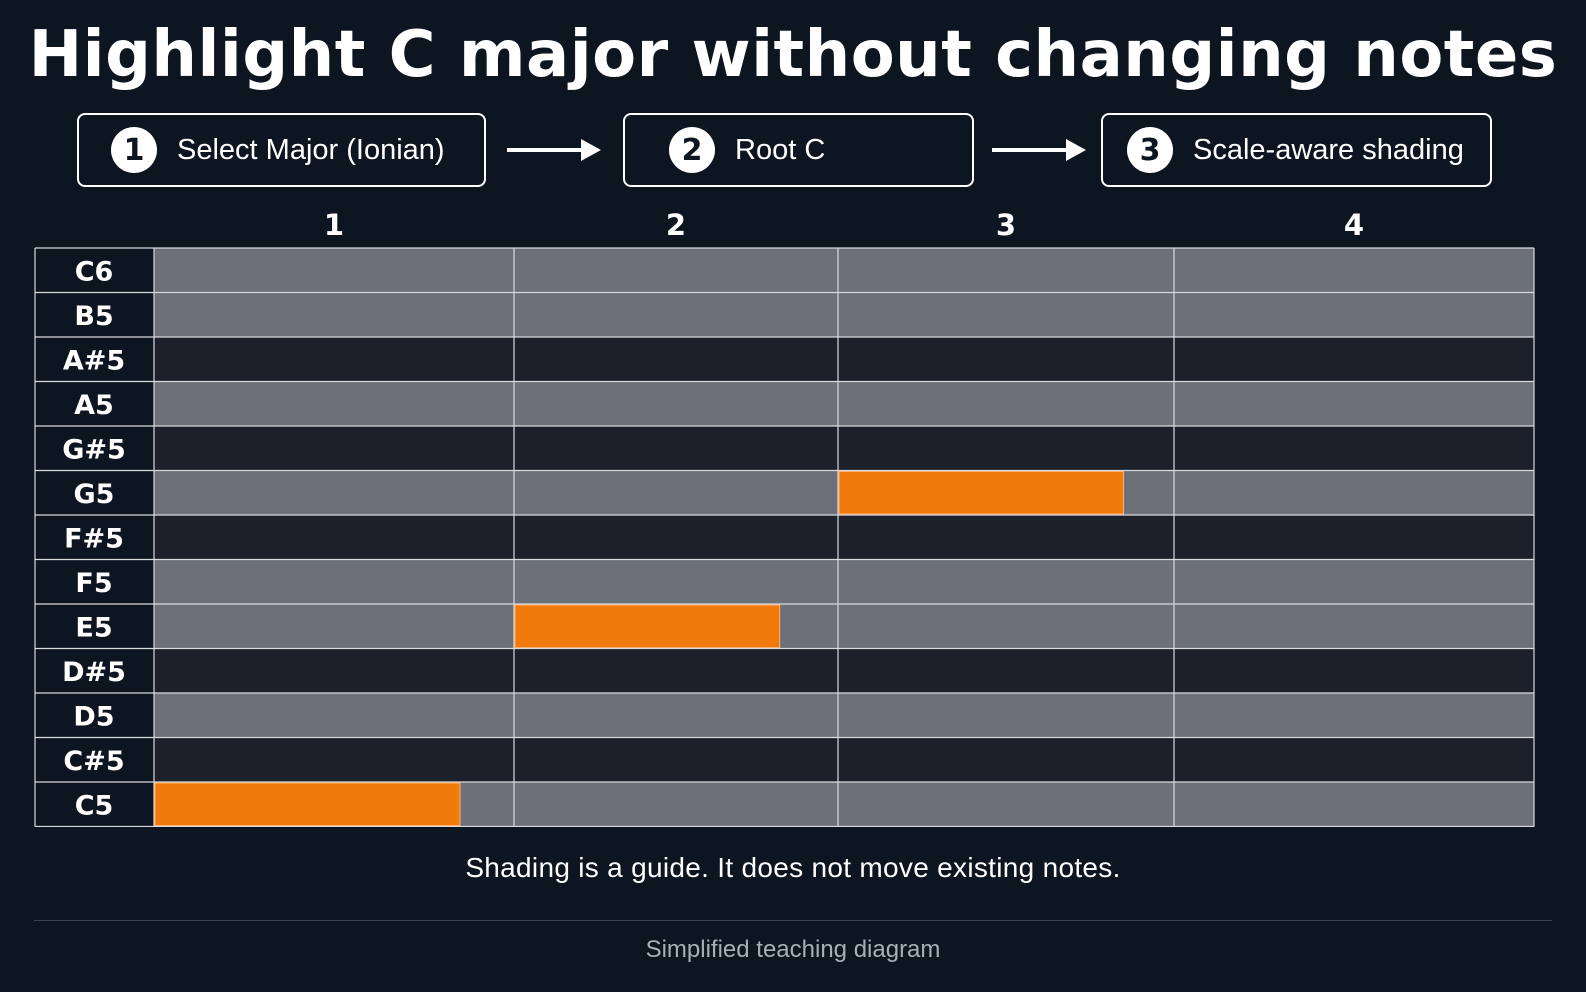 Image resolution: width=1586 pixels, height=992 pixels. What do you see at coordinates (1328, 149) in the screenshot?
I see `step-3-label: Scale-aware shading` at bounding box center [1328, 149].